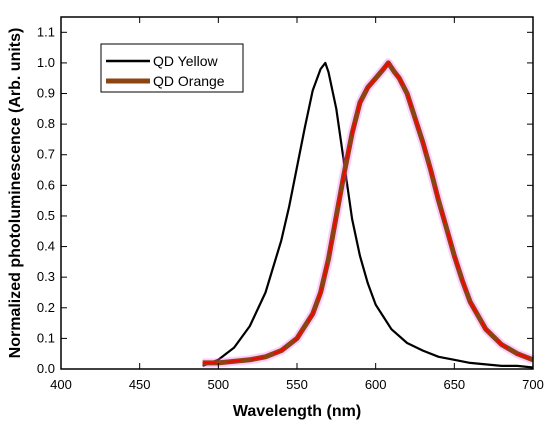 Image resolution: width=550 pixels, height=429 pixels. Describe the element at coordinates (533, 384) in the screenshot. I see `x-tick-label: 700` at that location.